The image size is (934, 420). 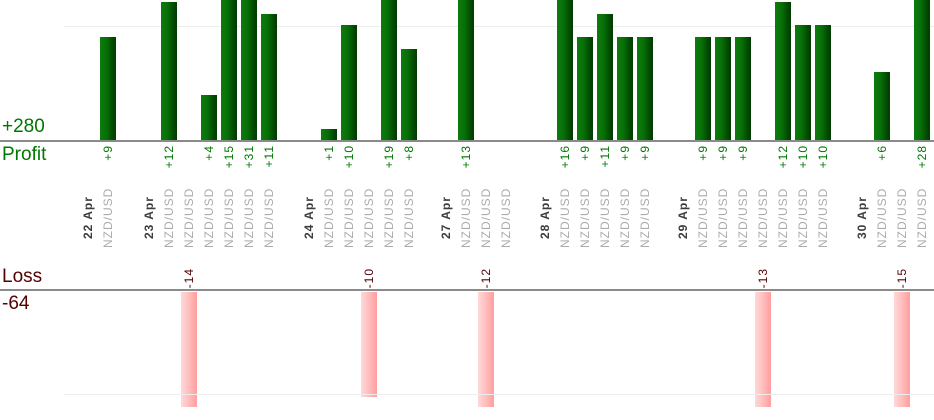 What do you see at coordinates (862, 218) in the screenshot?
I see `date-label: 30 Apr` at bounding box center [862, 218].